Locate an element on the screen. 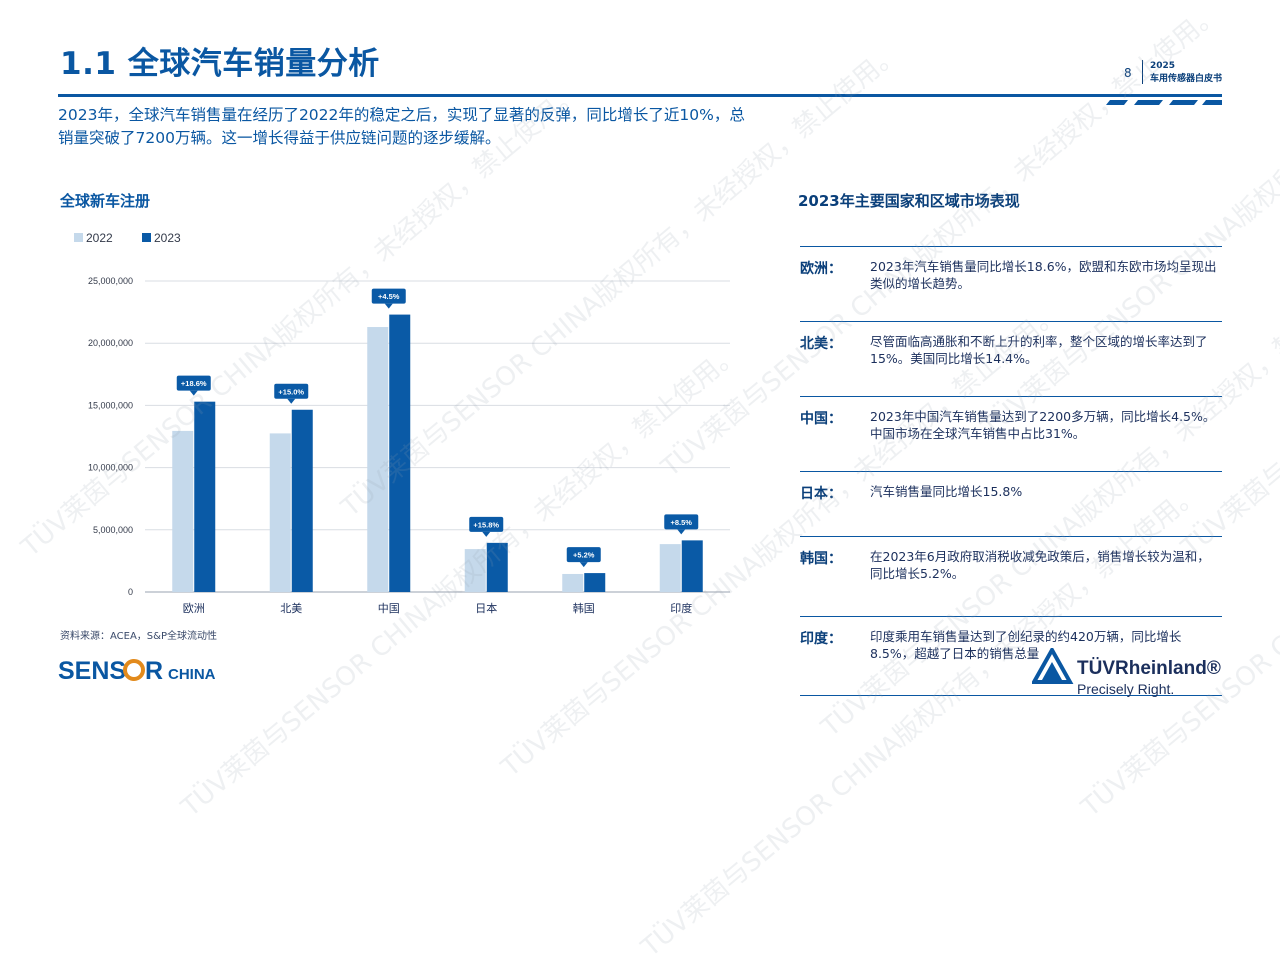 The height and width of the screenshot is (964, 1280). sensor-china-logo: SENS R CHINA is located at coordinates (137, 671).